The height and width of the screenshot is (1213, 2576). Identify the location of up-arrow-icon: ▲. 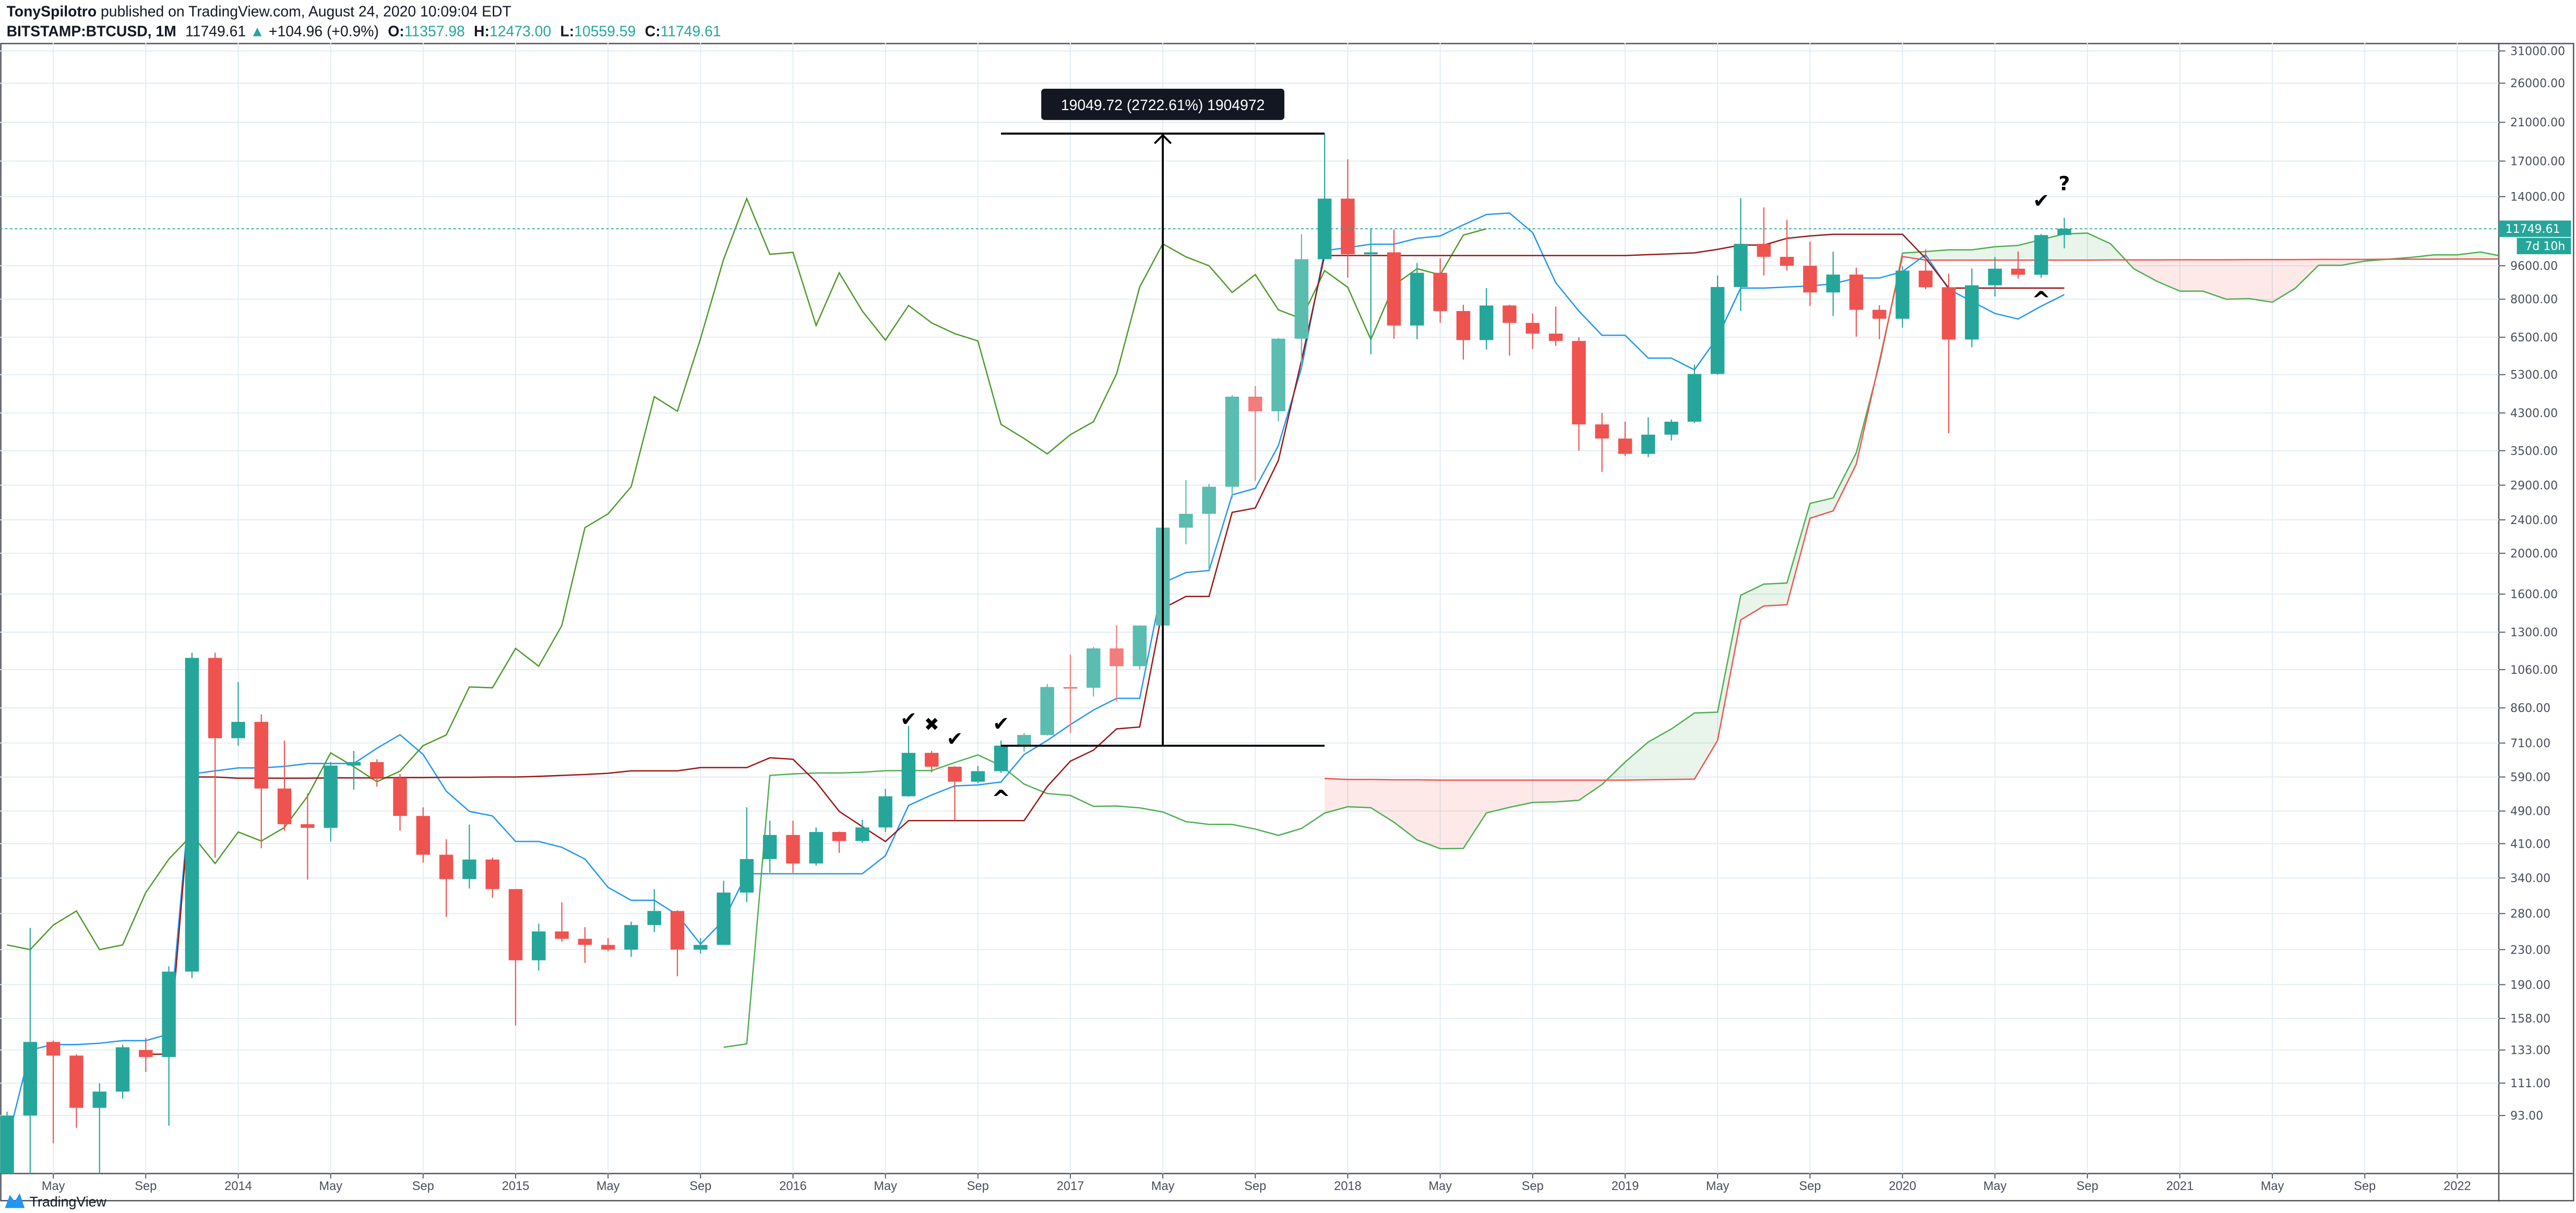
(257, 31).